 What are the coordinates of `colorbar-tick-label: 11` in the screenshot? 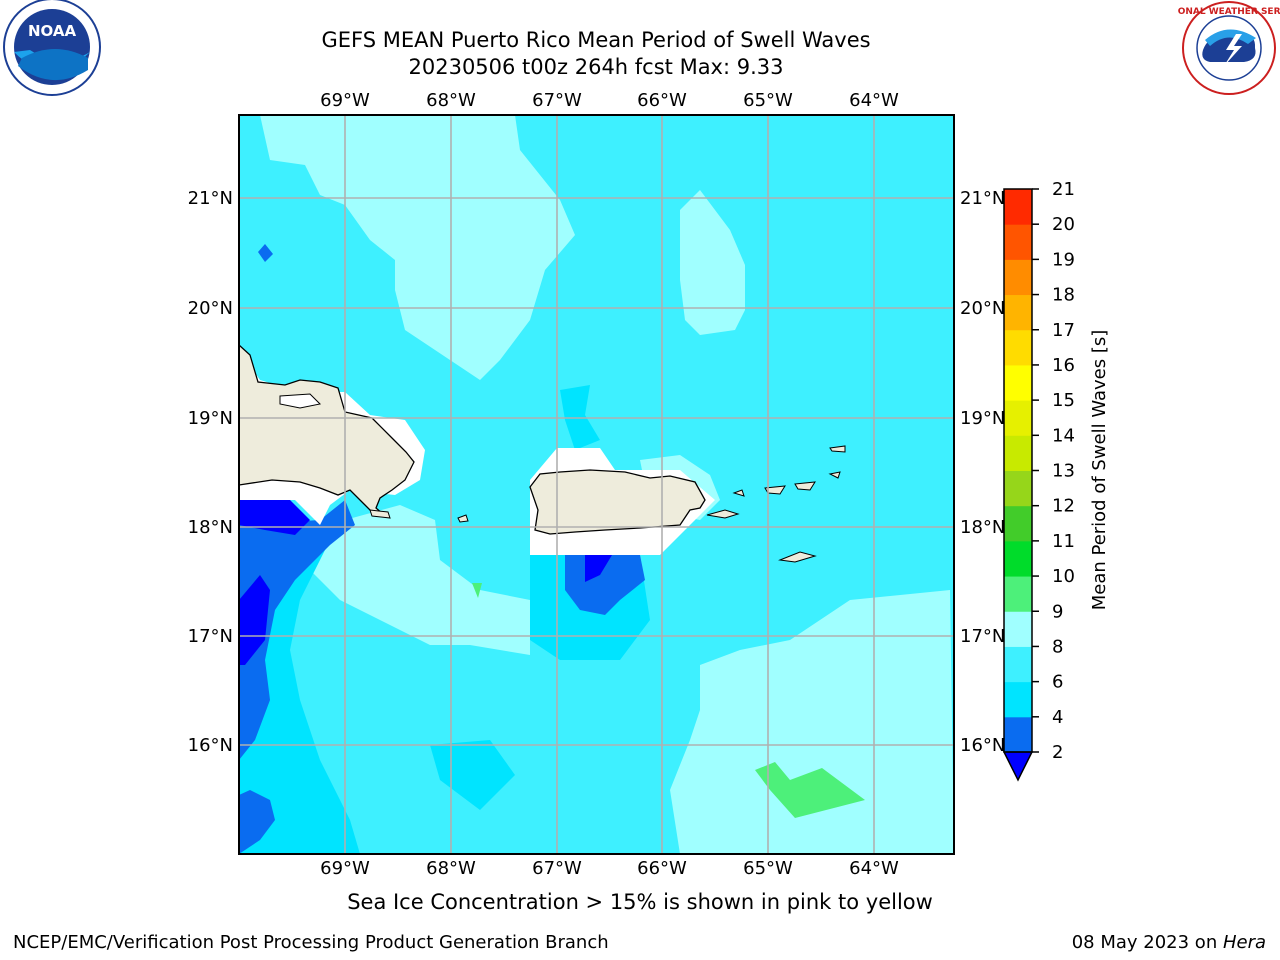 It's located at (1063, 541).